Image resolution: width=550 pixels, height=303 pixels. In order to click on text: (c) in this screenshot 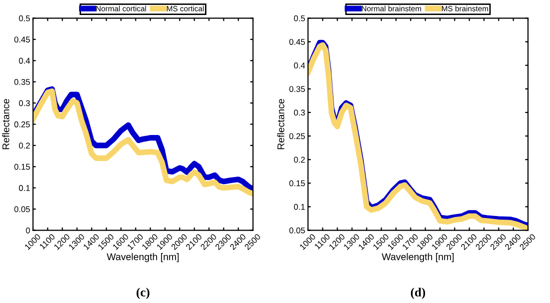, I will do `click(143, 294)`.